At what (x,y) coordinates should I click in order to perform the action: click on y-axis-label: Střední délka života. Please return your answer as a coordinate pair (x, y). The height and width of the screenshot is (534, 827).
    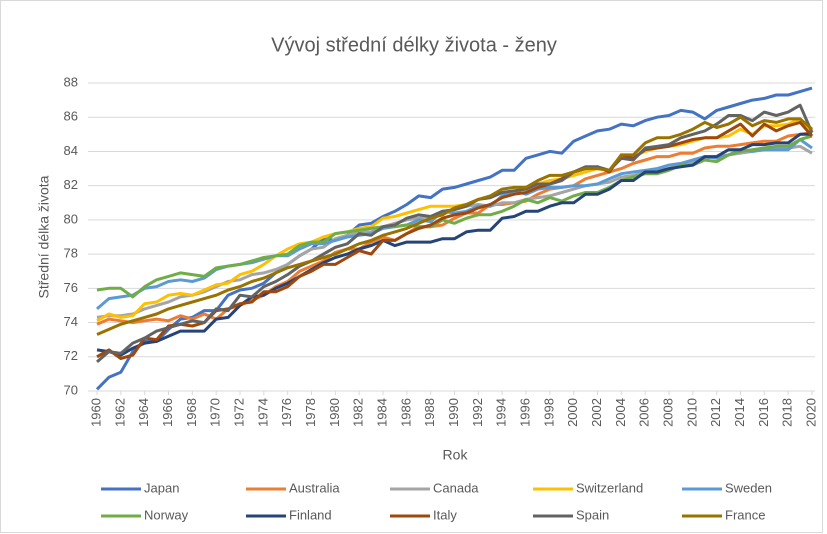
    Looking at the image, I should click on (44, 236).